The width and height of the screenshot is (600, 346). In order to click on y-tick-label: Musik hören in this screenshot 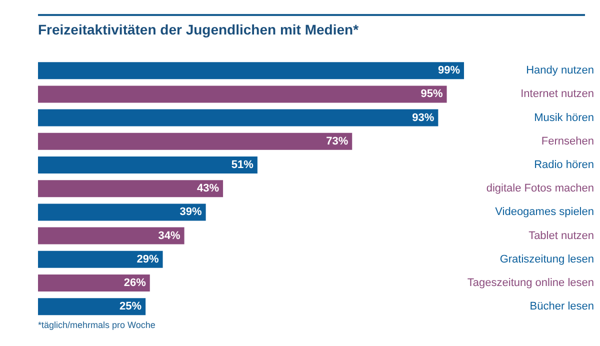, I will do `click(564, 118)`.